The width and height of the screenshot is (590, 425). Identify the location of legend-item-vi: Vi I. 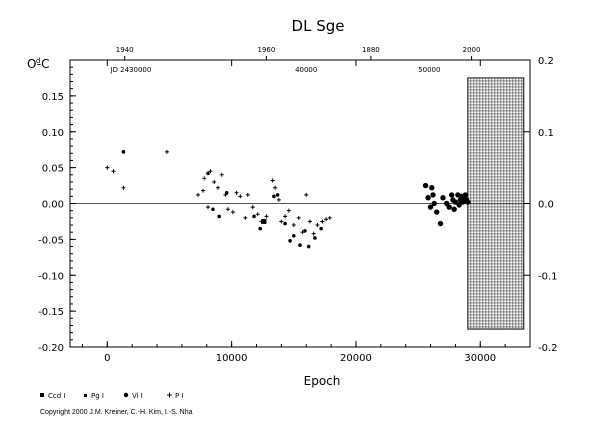
(133, 396).